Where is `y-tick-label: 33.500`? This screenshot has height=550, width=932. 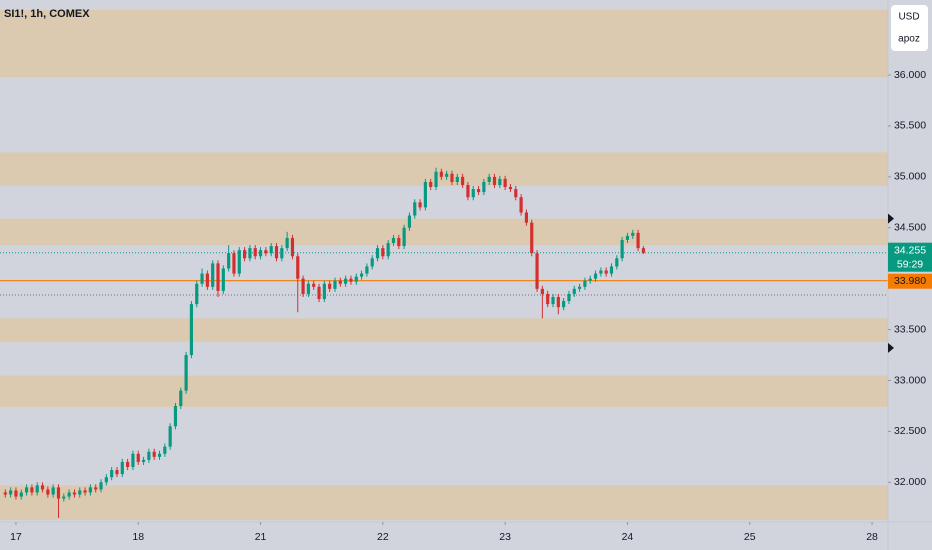 y-tick-label: 33.500 is located at coordinates (910, 329).